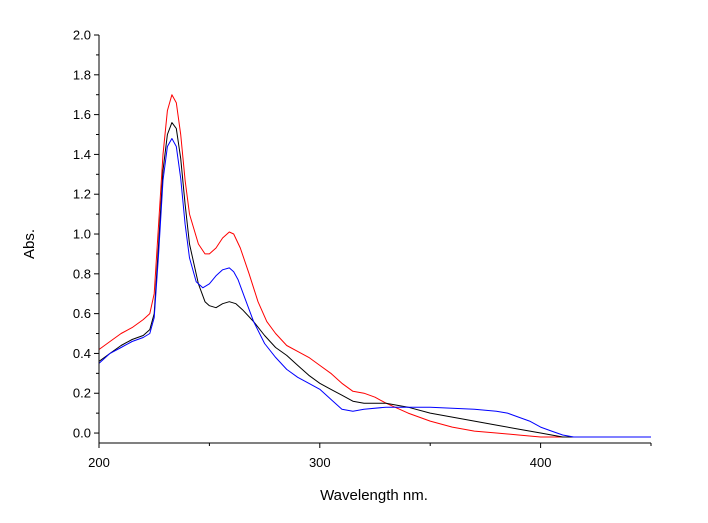 The height and width of the screenshot is (523, 708). I want to click on y-tick-label: 0.4, so click(82, 353).